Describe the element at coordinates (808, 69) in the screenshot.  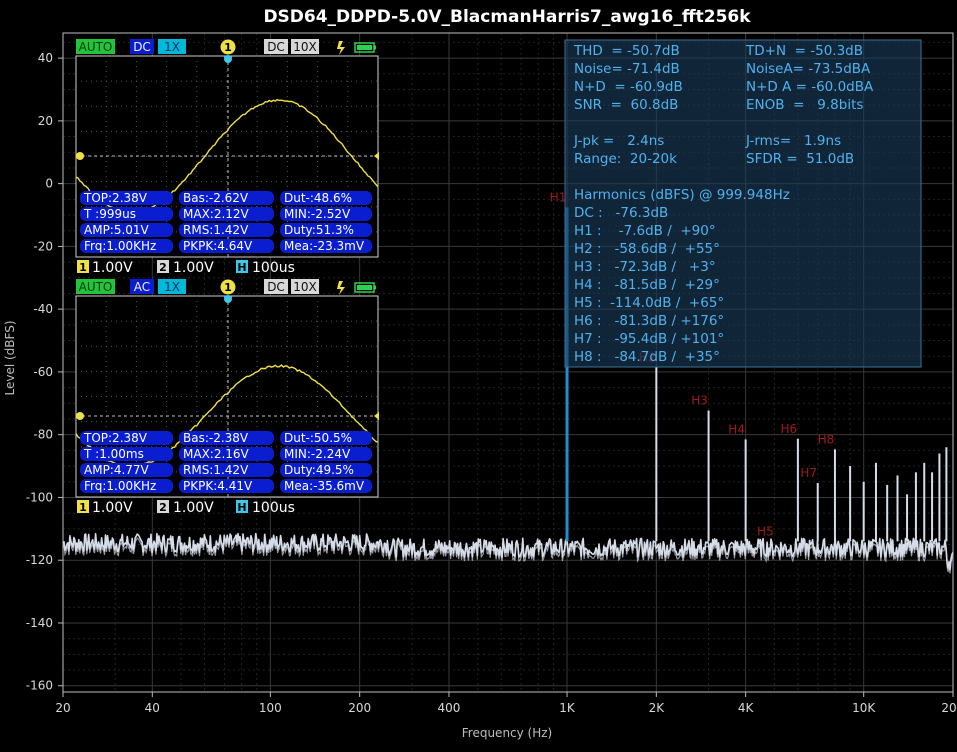
I see `stats-text: NoiseA= -73.5dBA` at that location.